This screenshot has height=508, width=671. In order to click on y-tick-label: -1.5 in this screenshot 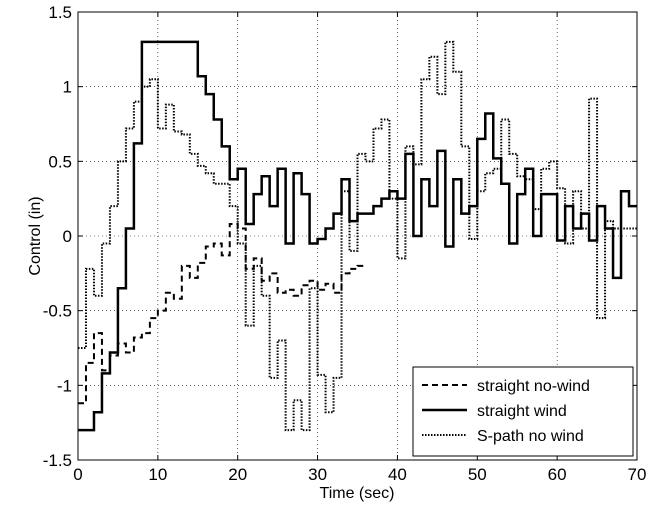, I will do `click(57, 460)`.